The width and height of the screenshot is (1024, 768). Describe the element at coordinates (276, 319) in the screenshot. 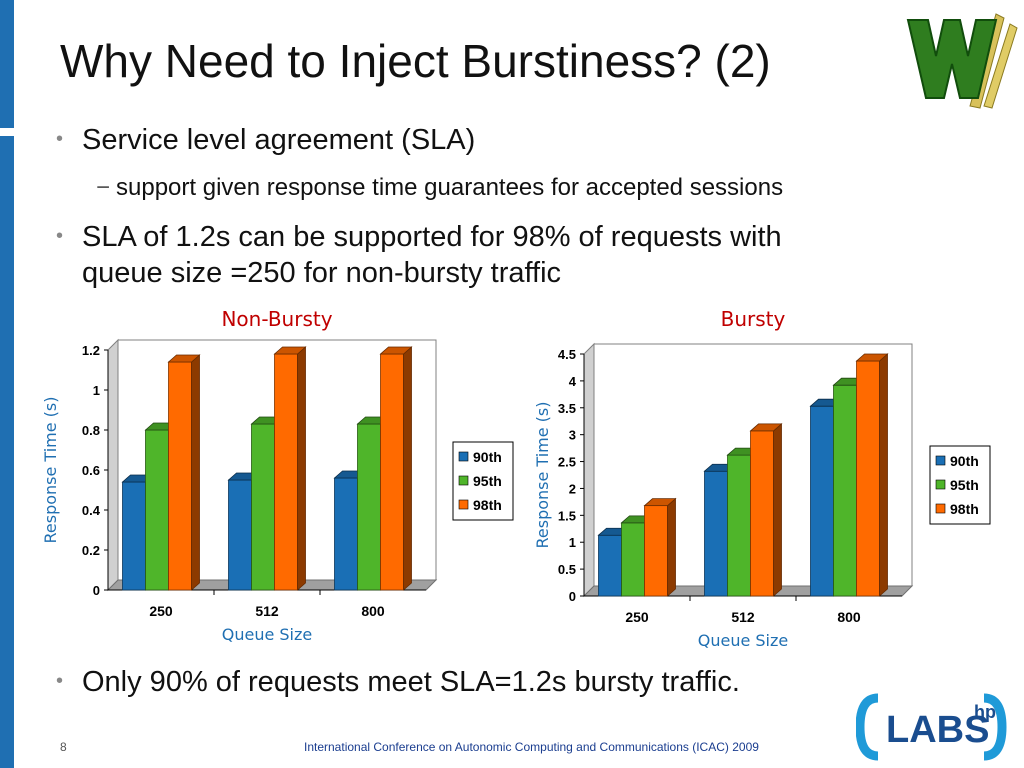

I see `chart-title: Non-Bursty` at that location.